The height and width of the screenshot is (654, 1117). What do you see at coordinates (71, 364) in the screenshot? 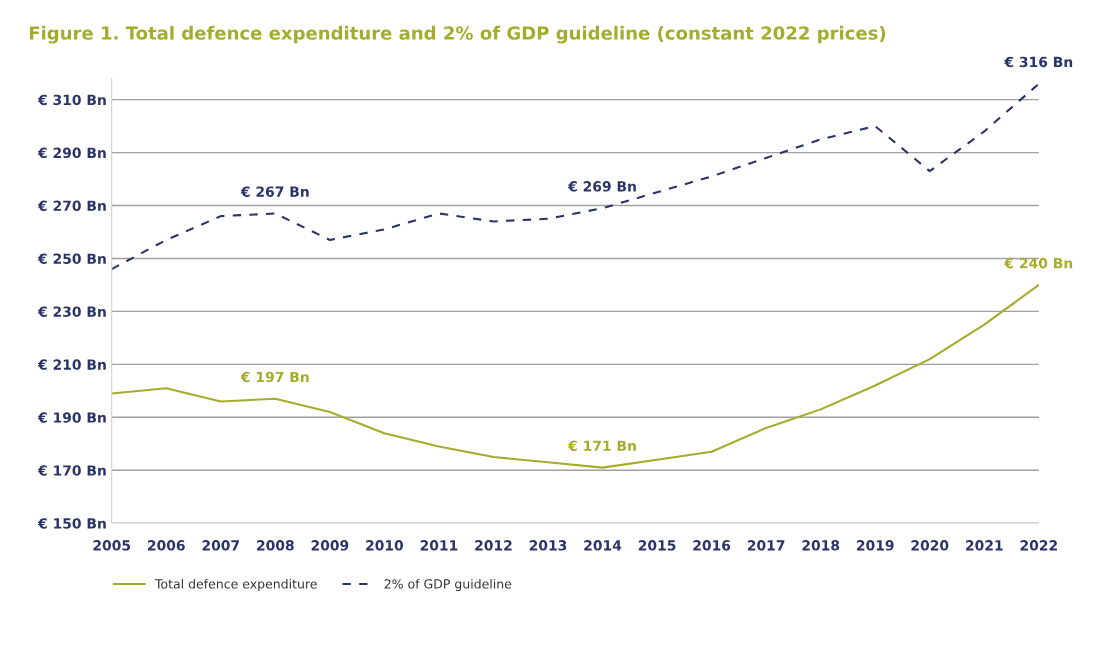
I see `y-tick-label: € 210 Bn` at bounding box center [71, 364].